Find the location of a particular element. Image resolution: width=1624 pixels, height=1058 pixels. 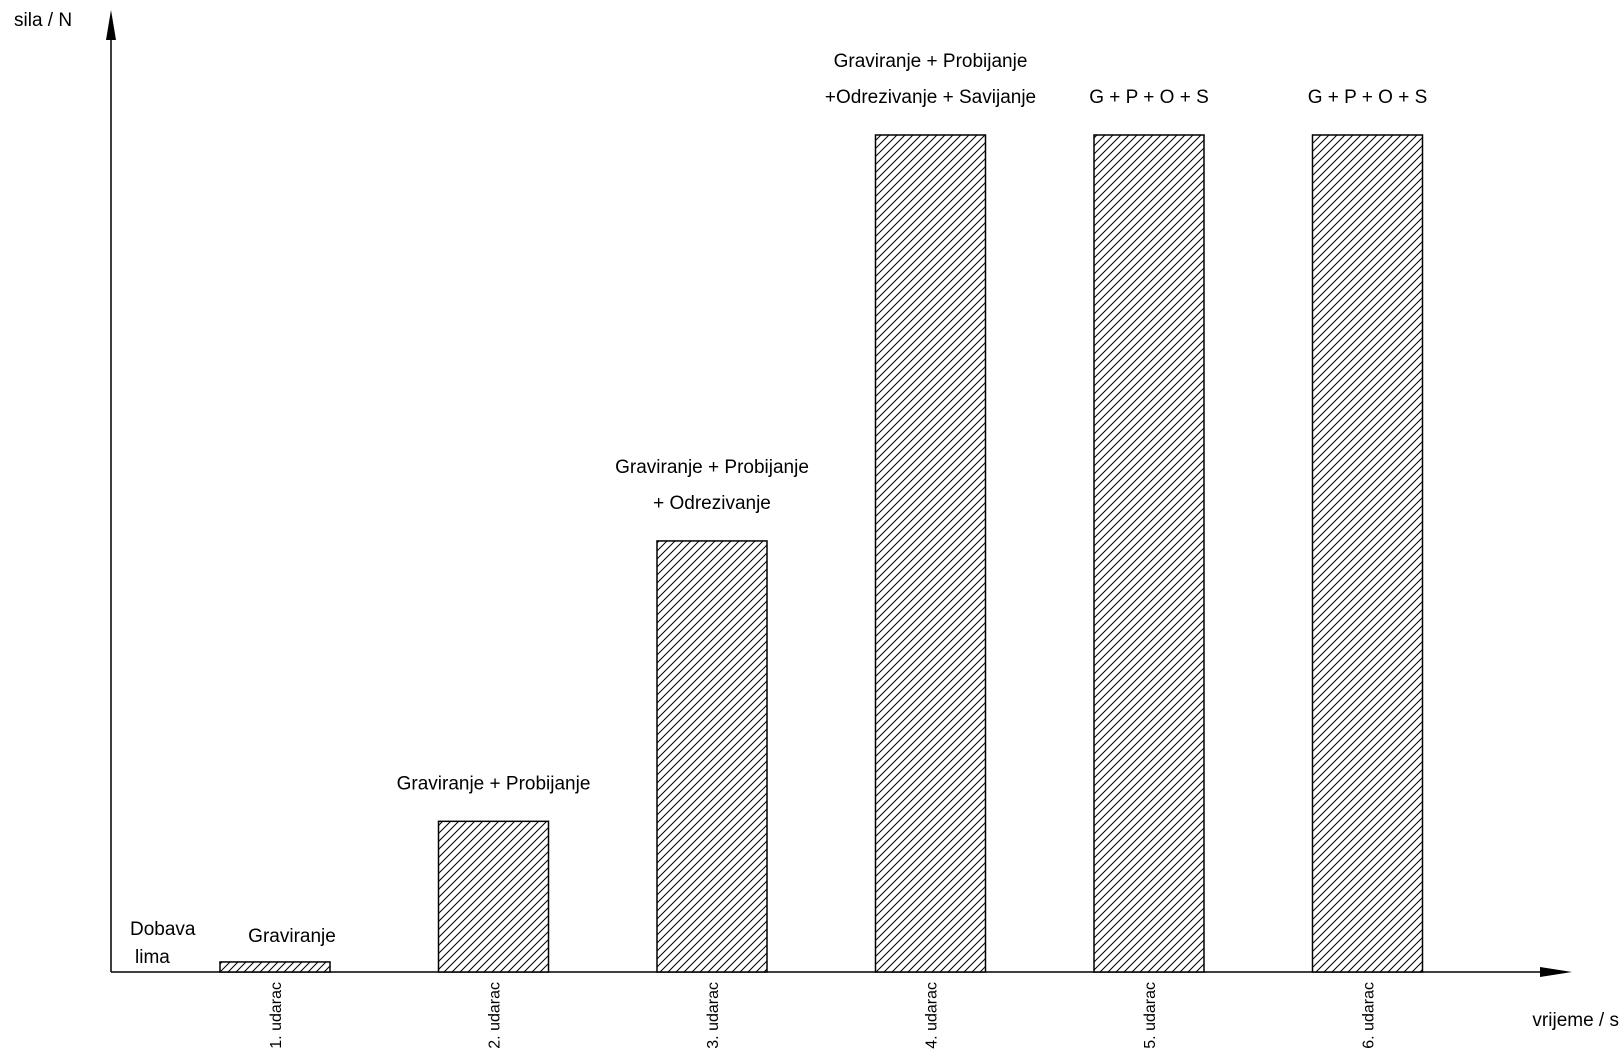

bar-3-annotation-line-1: Graviranje + Probijanje is located at coordinates (712, 467).